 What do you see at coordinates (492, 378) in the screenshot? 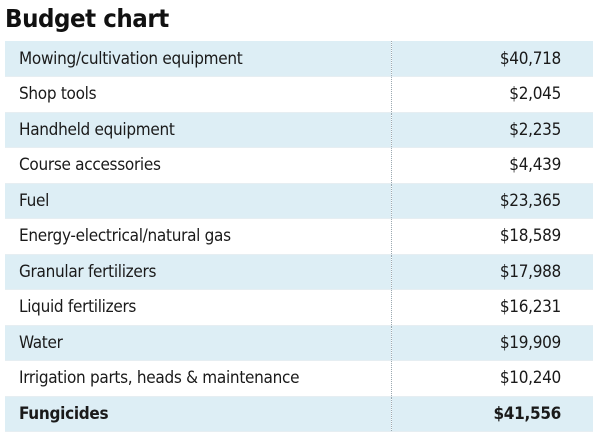
I see `row-amount-value: $10,240` at bounding box center [492, 378].